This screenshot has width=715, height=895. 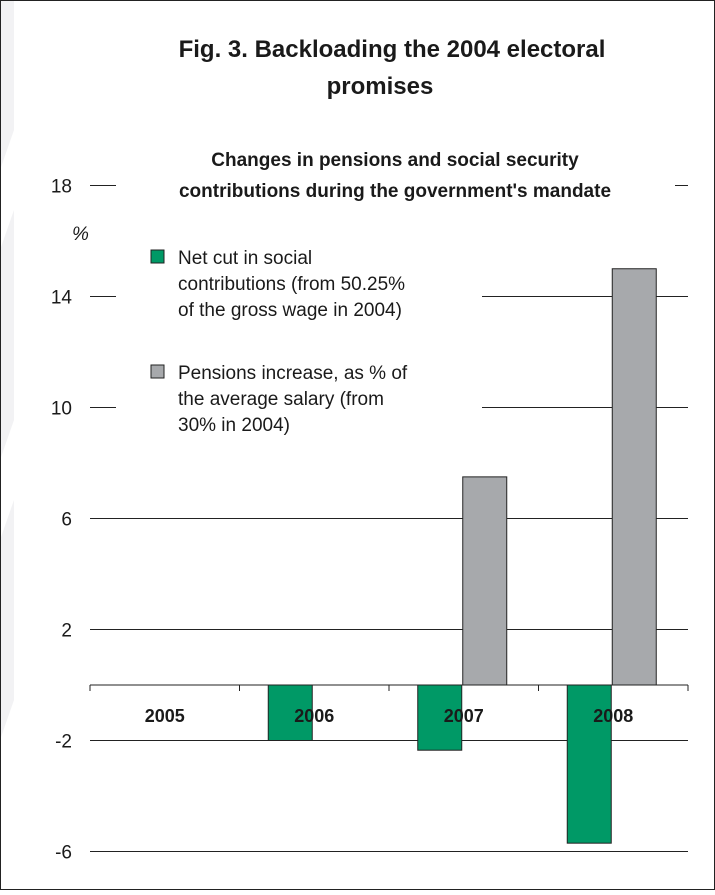 I want to click on y-tick-label: 6, so click(x=66, y=520).